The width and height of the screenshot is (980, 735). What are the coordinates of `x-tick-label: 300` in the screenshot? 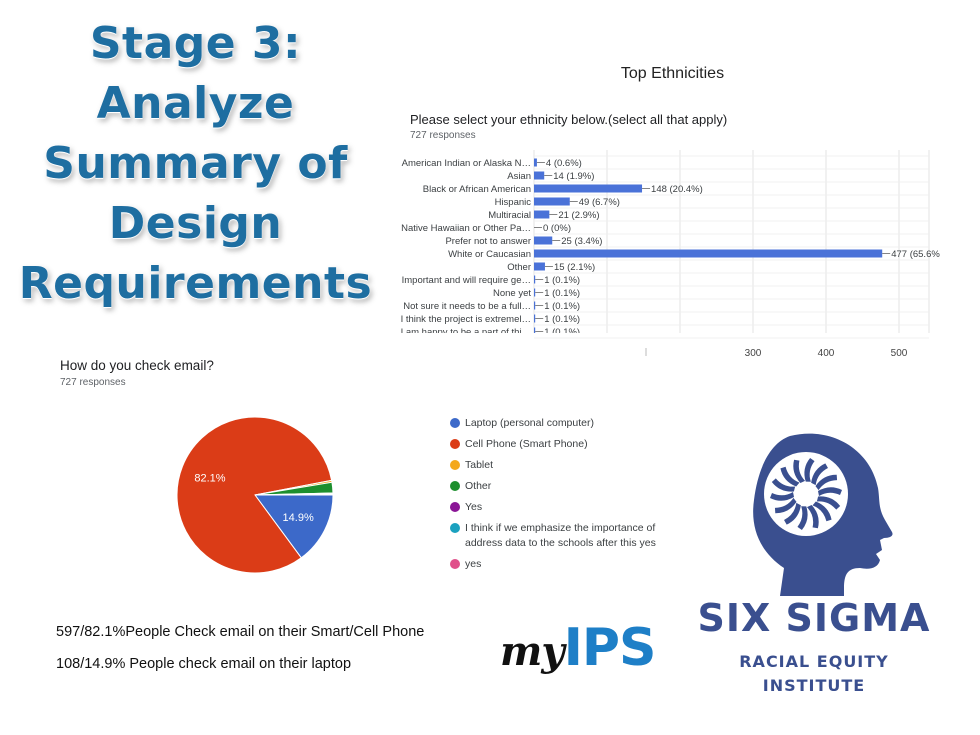 It's located at (753, 353).